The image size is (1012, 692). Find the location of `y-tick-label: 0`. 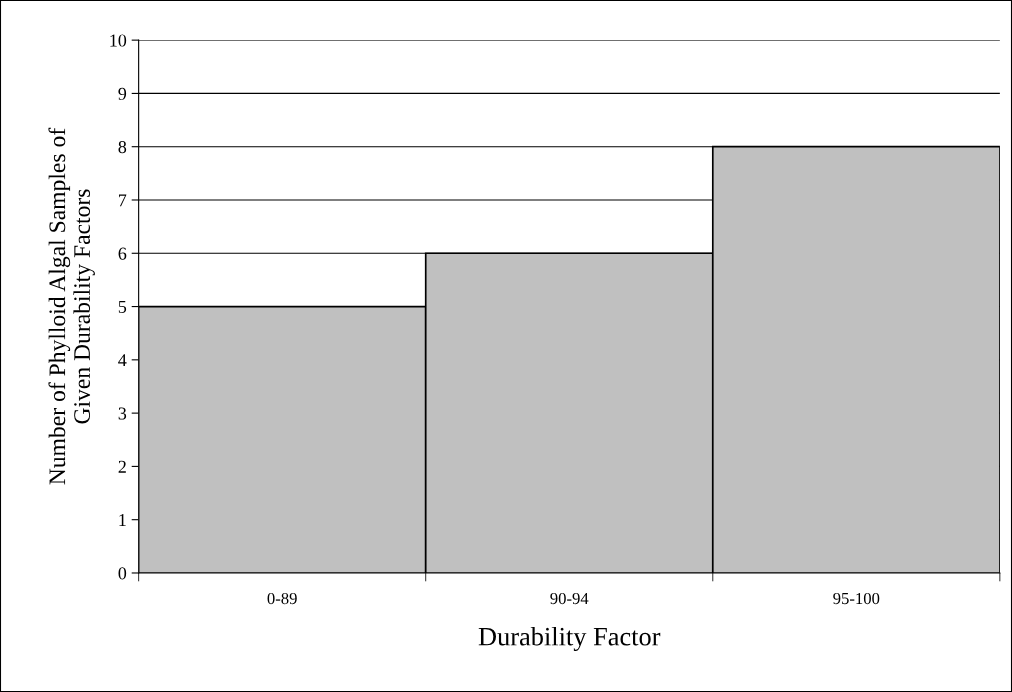

y-tick-label: 0 is located at coordinates (122, 573).